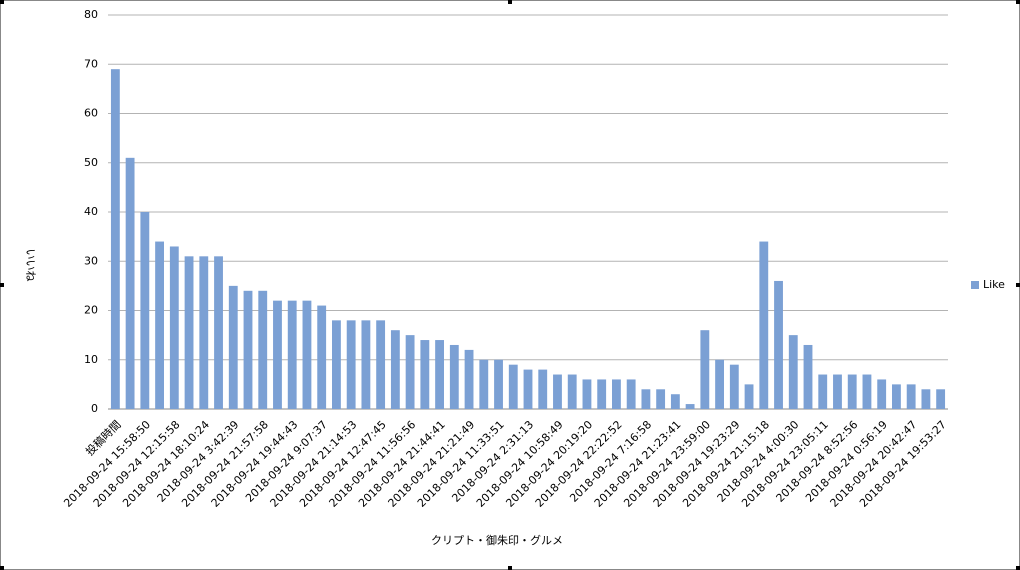 This screenshot has height=570, width=1020. I want to click on y-axis-title: いいね, so click(30, 265).